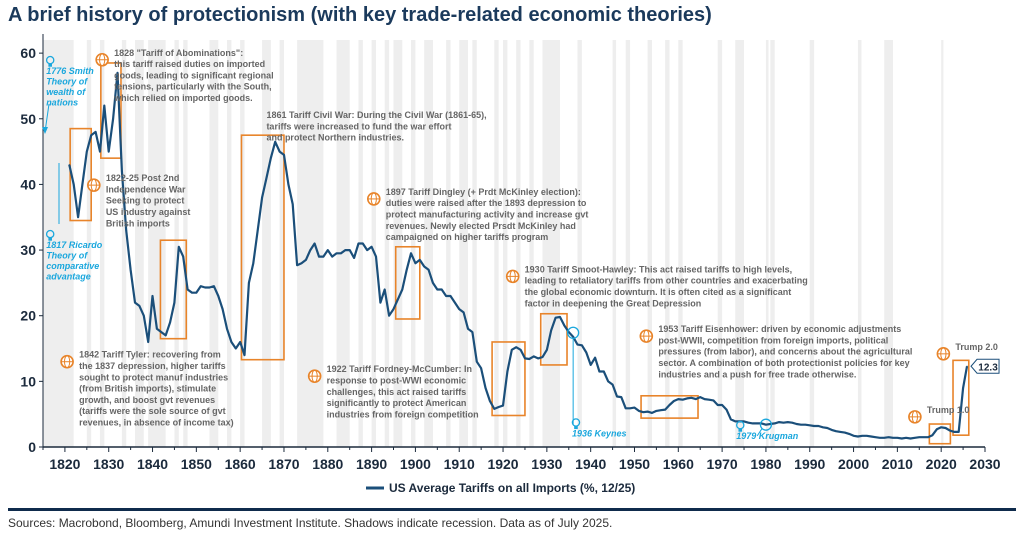 The width and height of the screenshot is (1024, 535). What do you see at coordinates (178, 53) in the screenshot?
I see `annotation-line: 1828 "Tariff of Abominations":` at bounding box center [178, 53].